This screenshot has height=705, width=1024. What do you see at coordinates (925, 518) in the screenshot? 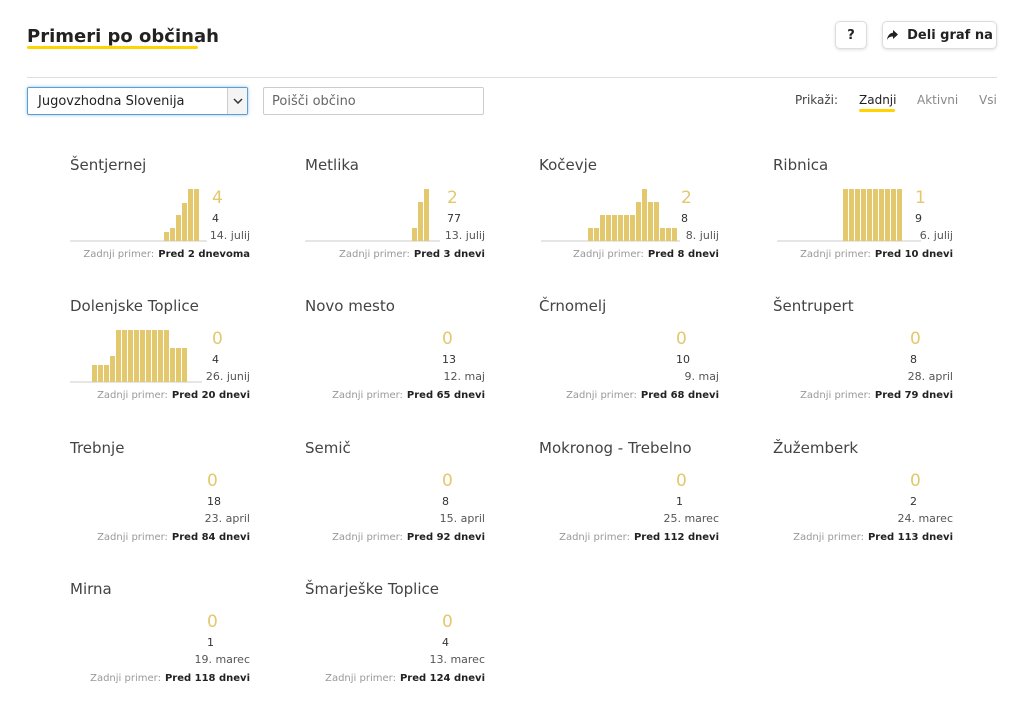
I see `last-case-date: 24. marec` at bounding box center [925, 518].